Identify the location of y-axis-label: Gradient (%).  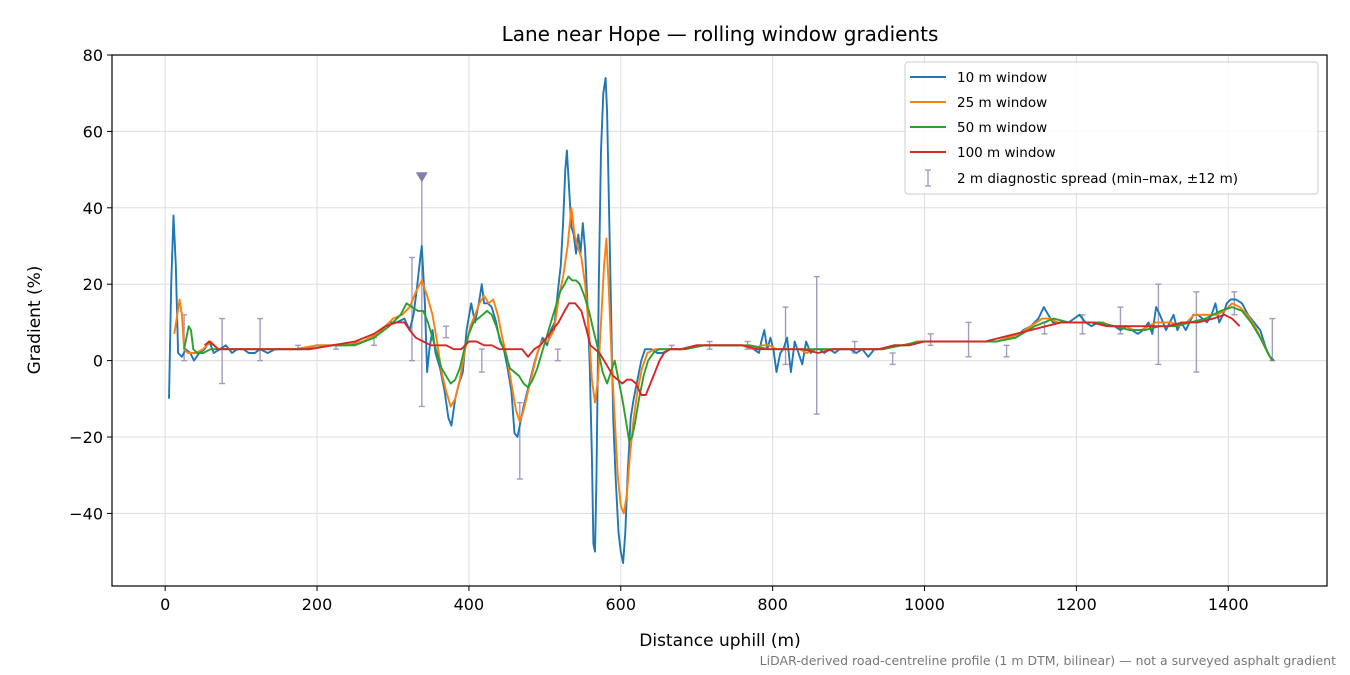
(35, 320).